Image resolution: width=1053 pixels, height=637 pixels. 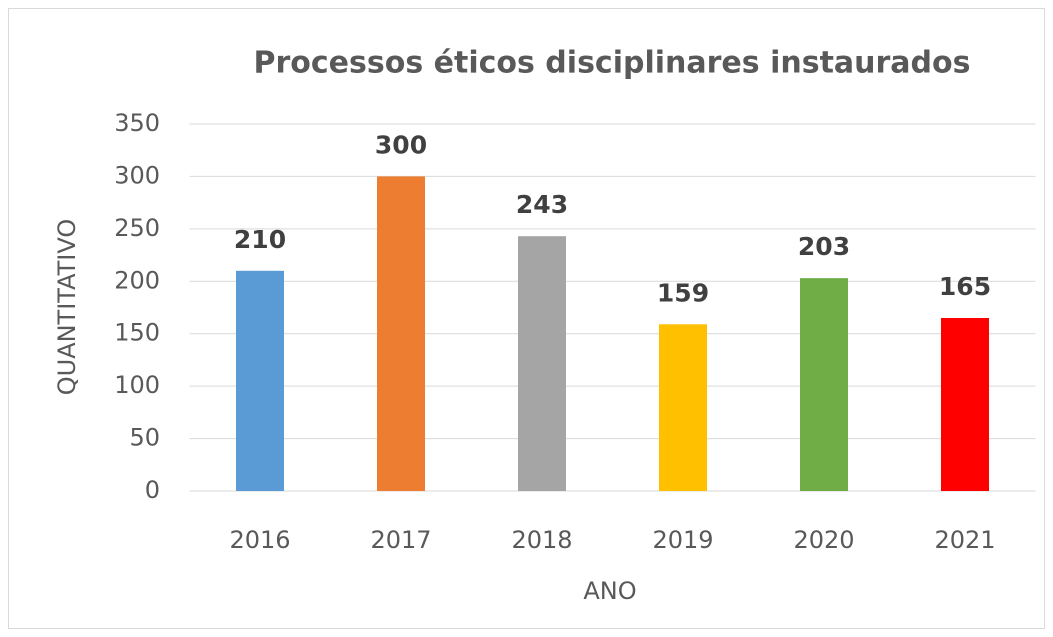 What do you see at coordinates (137, 385) in the screenshot?
I see `y-tick-label: 100` at bounding box center [137, 385].